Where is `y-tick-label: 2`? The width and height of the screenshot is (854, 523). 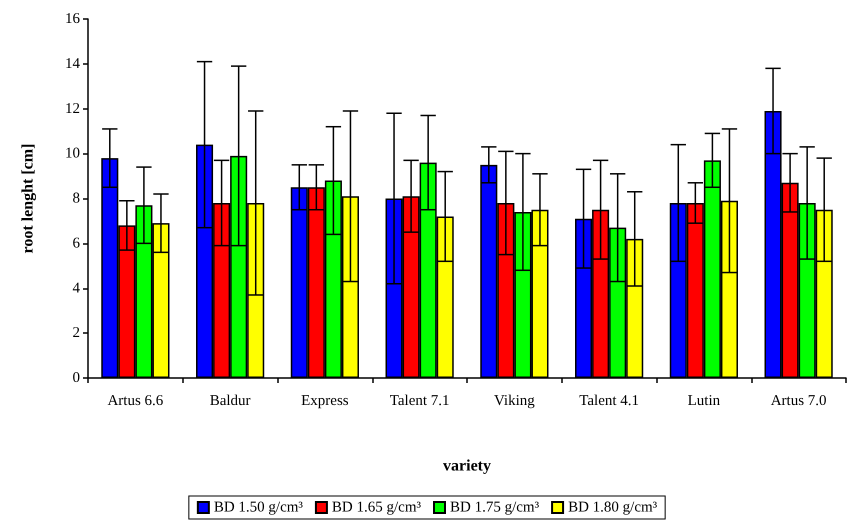 y-tick-label: 2 is located at coordinates (76, 333).